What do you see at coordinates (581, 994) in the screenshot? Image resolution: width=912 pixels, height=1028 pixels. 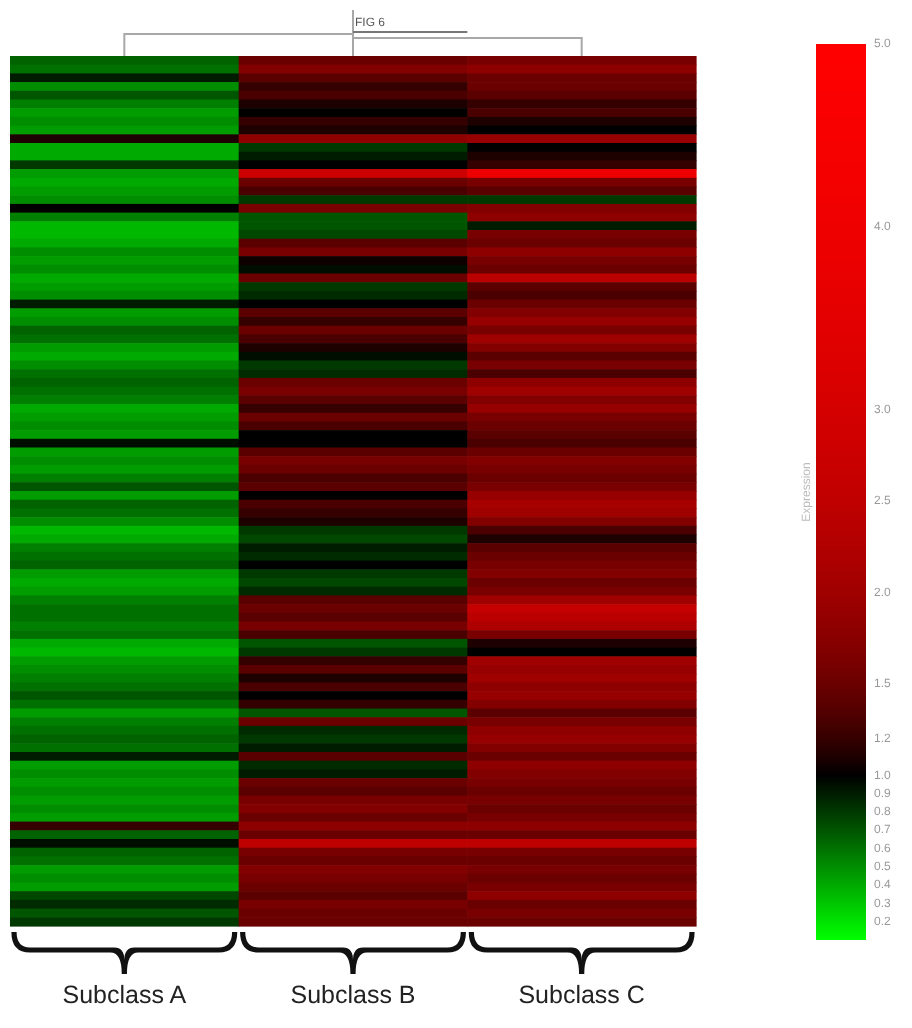 I see `x-tick-label: Subclass C` at bounding box center [581, 994].